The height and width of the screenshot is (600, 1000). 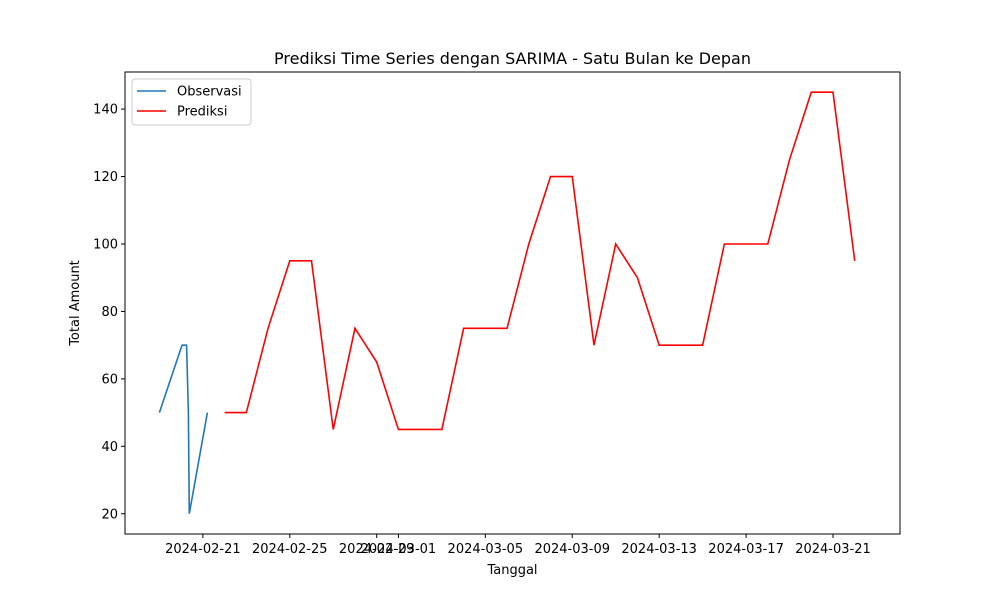 I want to click on series-line-observasi, so click(x=183, y=429).